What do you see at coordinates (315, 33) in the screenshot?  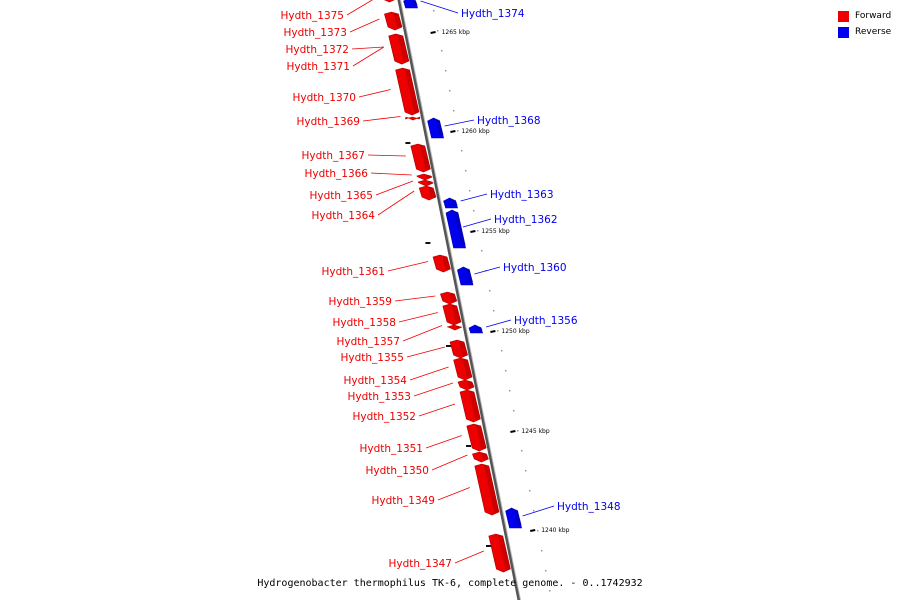 I see `gene-label: Hydth_1373` at bounding box center [315, 33].